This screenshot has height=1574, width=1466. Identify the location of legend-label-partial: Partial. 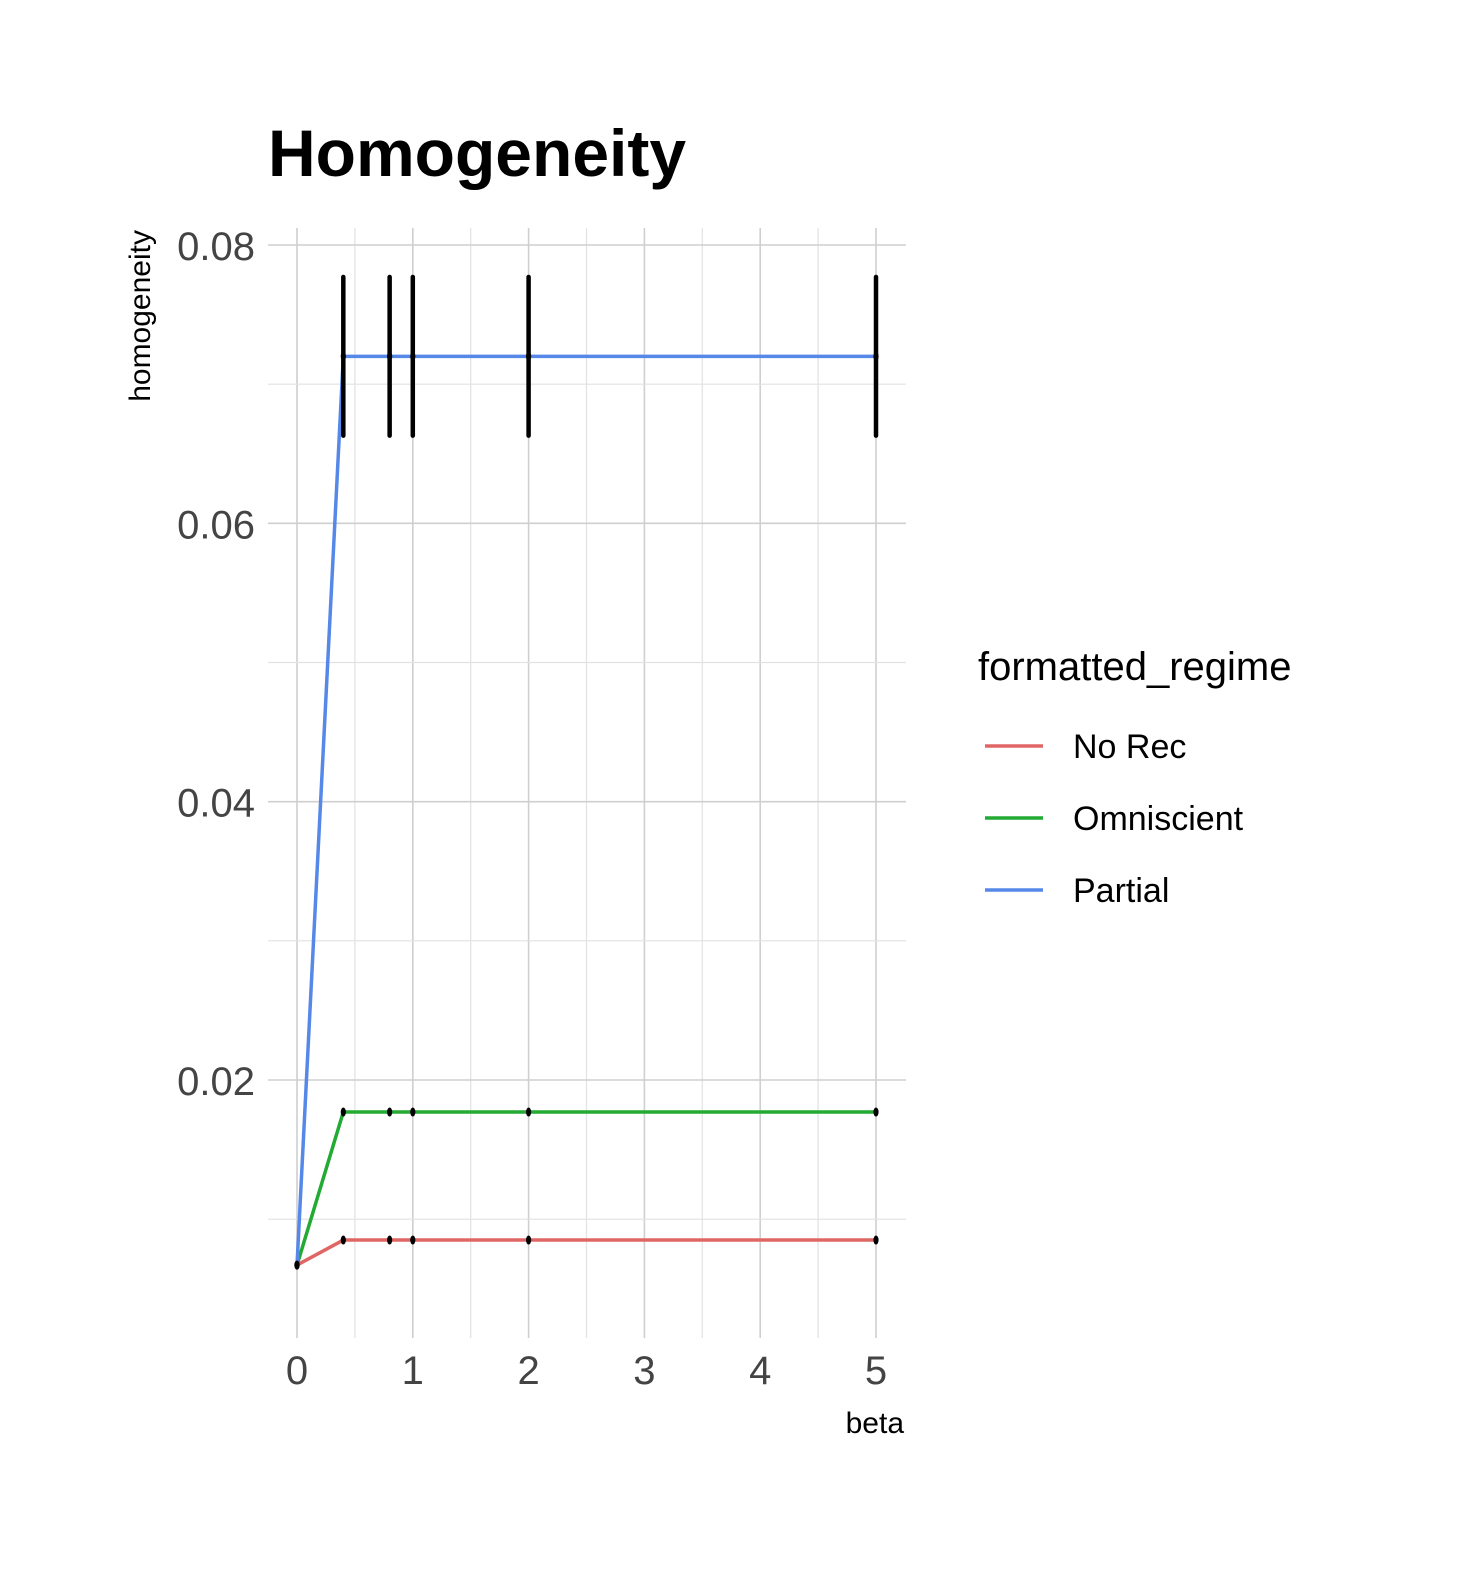
(1121, 891).